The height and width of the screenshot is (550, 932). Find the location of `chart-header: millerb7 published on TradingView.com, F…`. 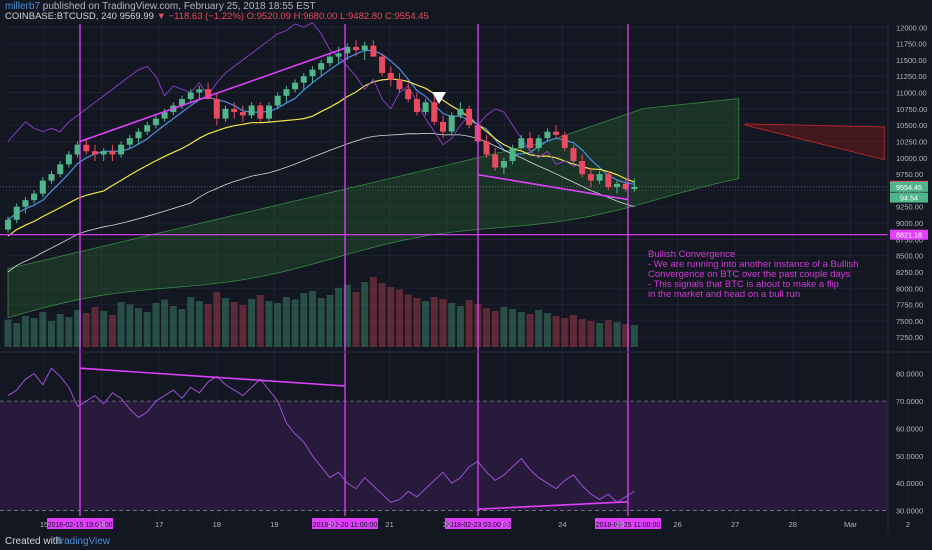

chart-header: millerb7 published on TradingView.com, F… is located at coordinates (466, 11).